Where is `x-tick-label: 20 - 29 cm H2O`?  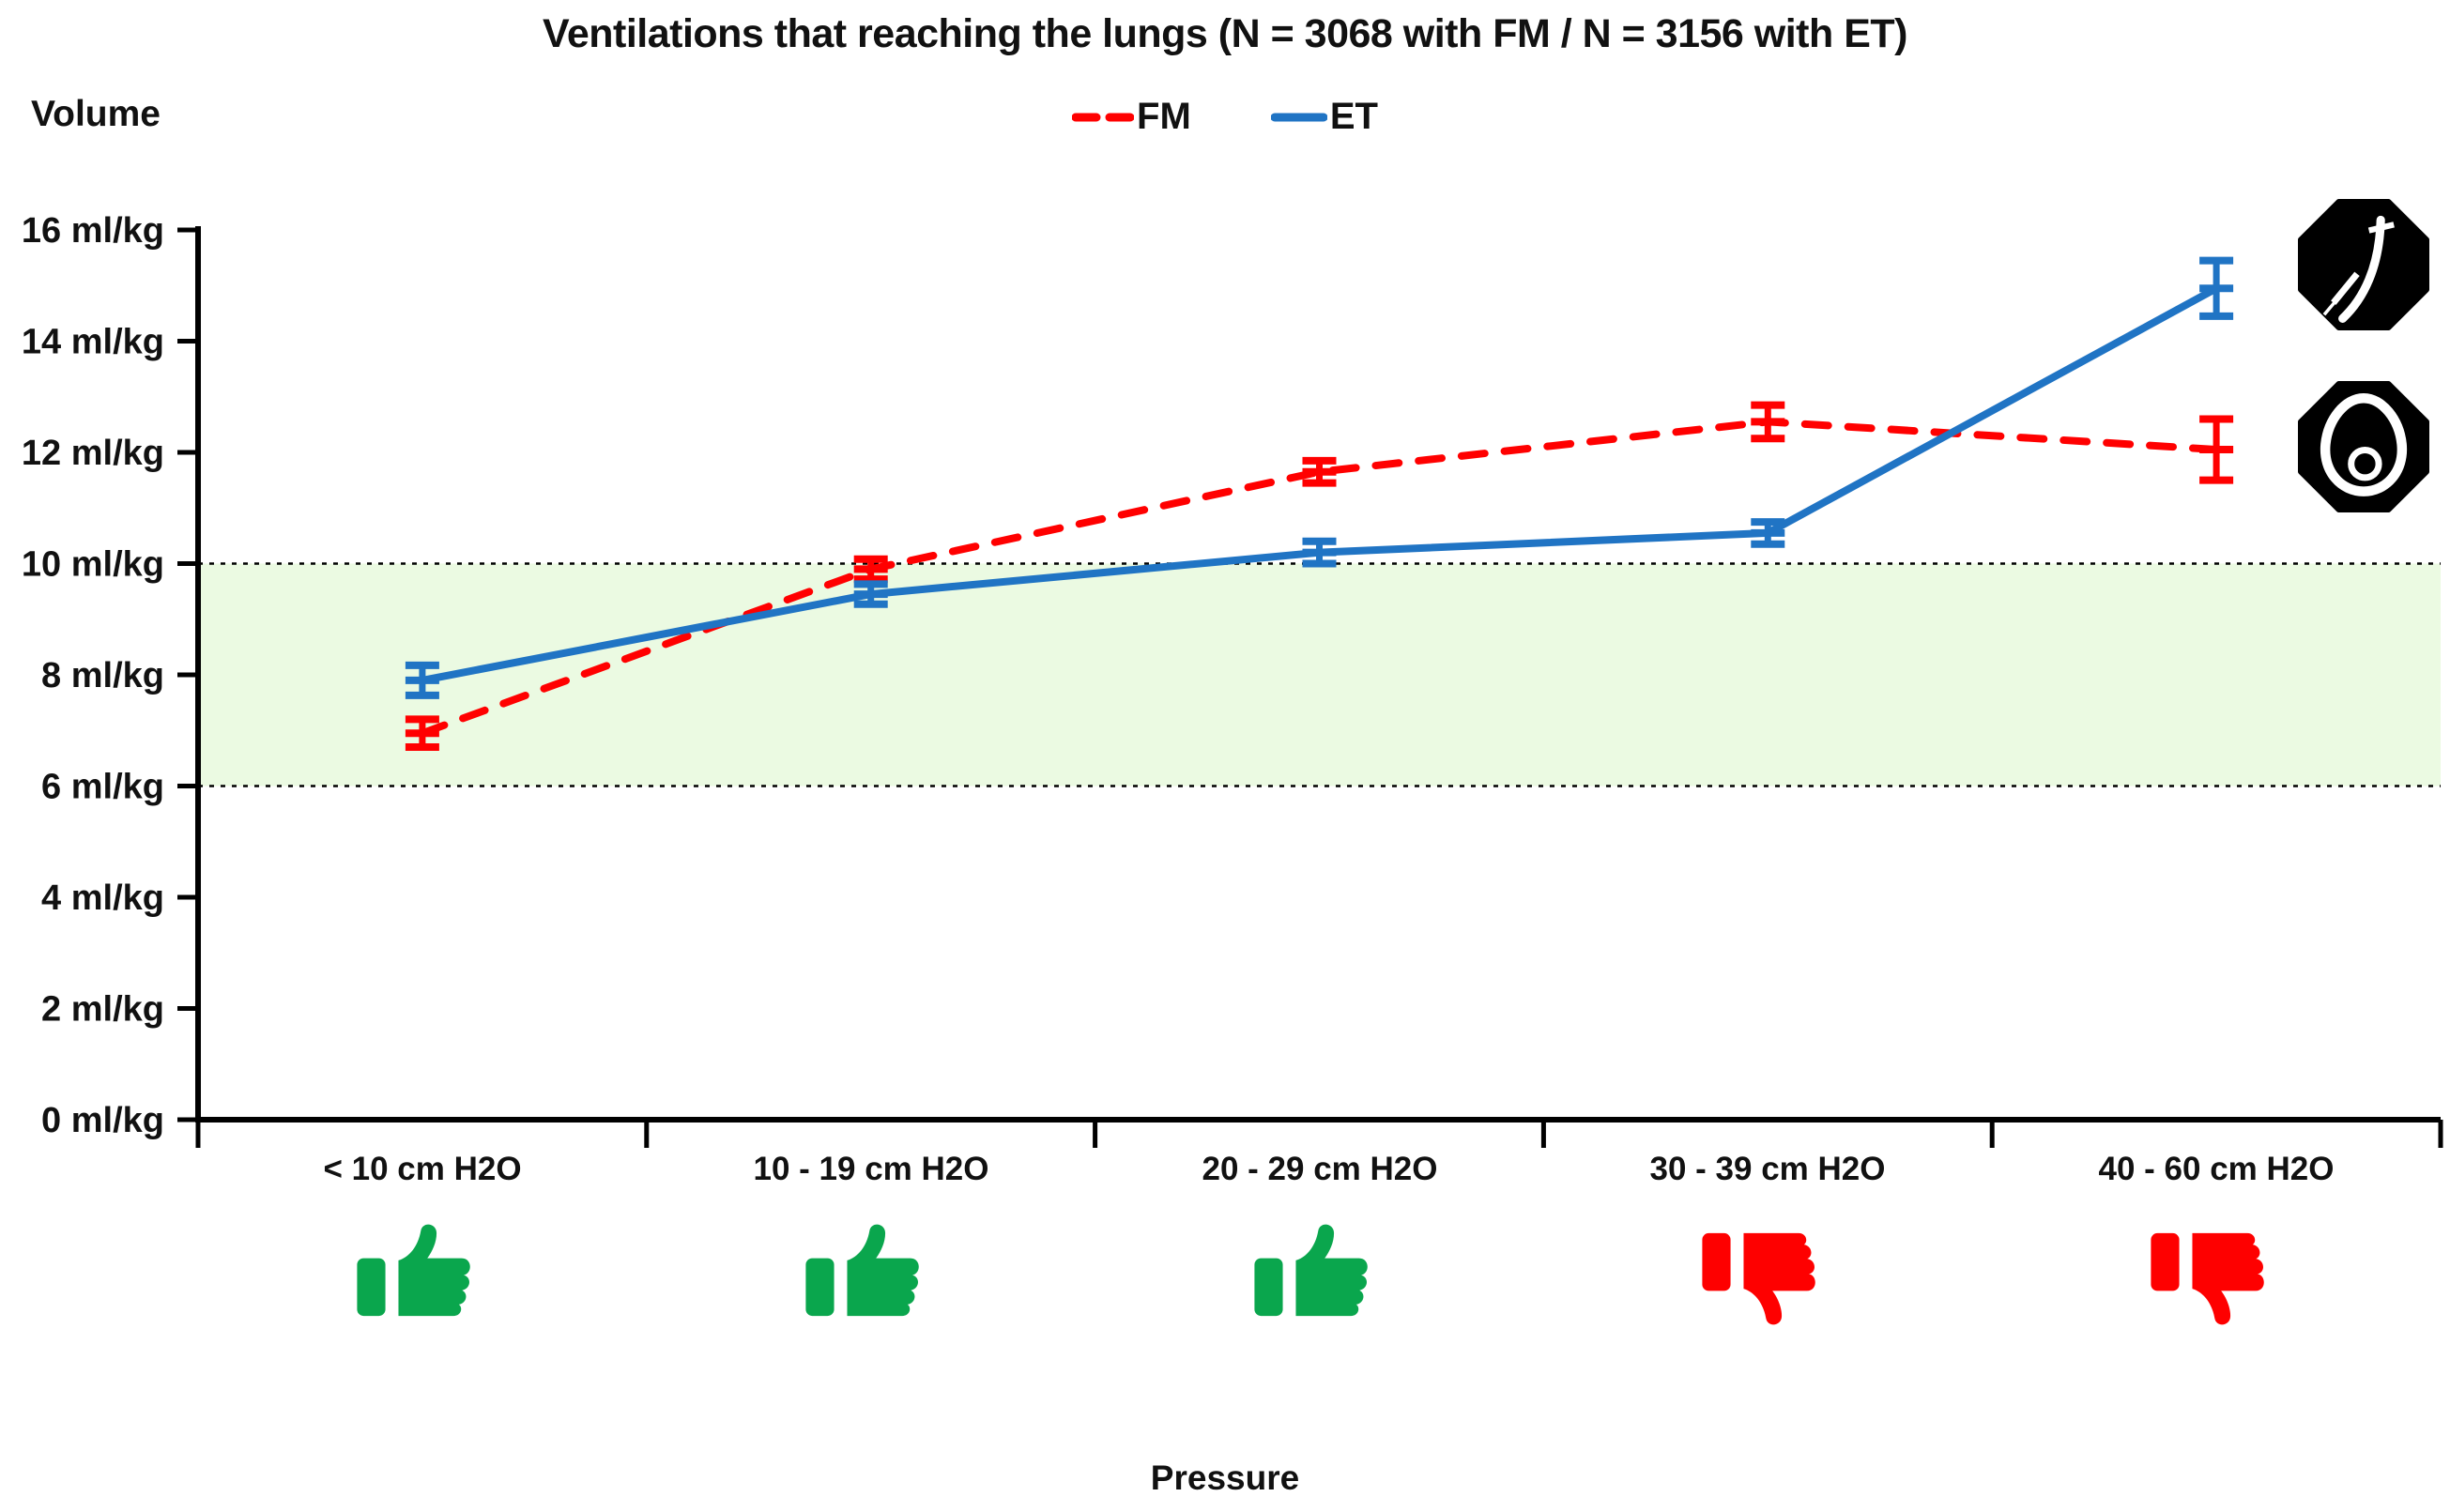 x-tick-label: 20 - 29 cm H2O is located at coordinates (1320, 1169).